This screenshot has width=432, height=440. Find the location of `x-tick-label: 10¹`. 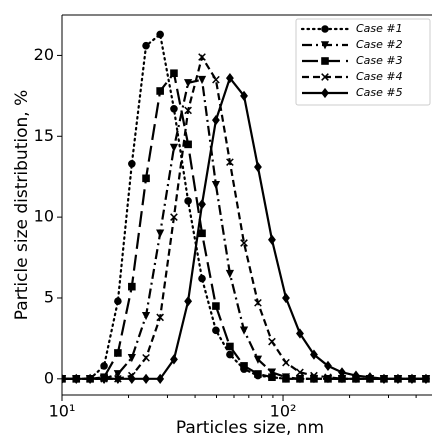

x-tick-label: 10¹ is located at coordinates (62, 411).